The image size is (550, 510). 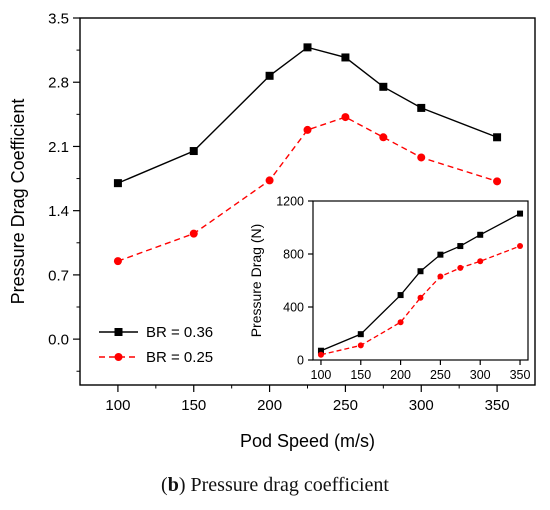 What do you see at coordinates (480, 375) in the screenshot?
I see `inset-x-tick-label: 300` at bounding box center [480, 375].